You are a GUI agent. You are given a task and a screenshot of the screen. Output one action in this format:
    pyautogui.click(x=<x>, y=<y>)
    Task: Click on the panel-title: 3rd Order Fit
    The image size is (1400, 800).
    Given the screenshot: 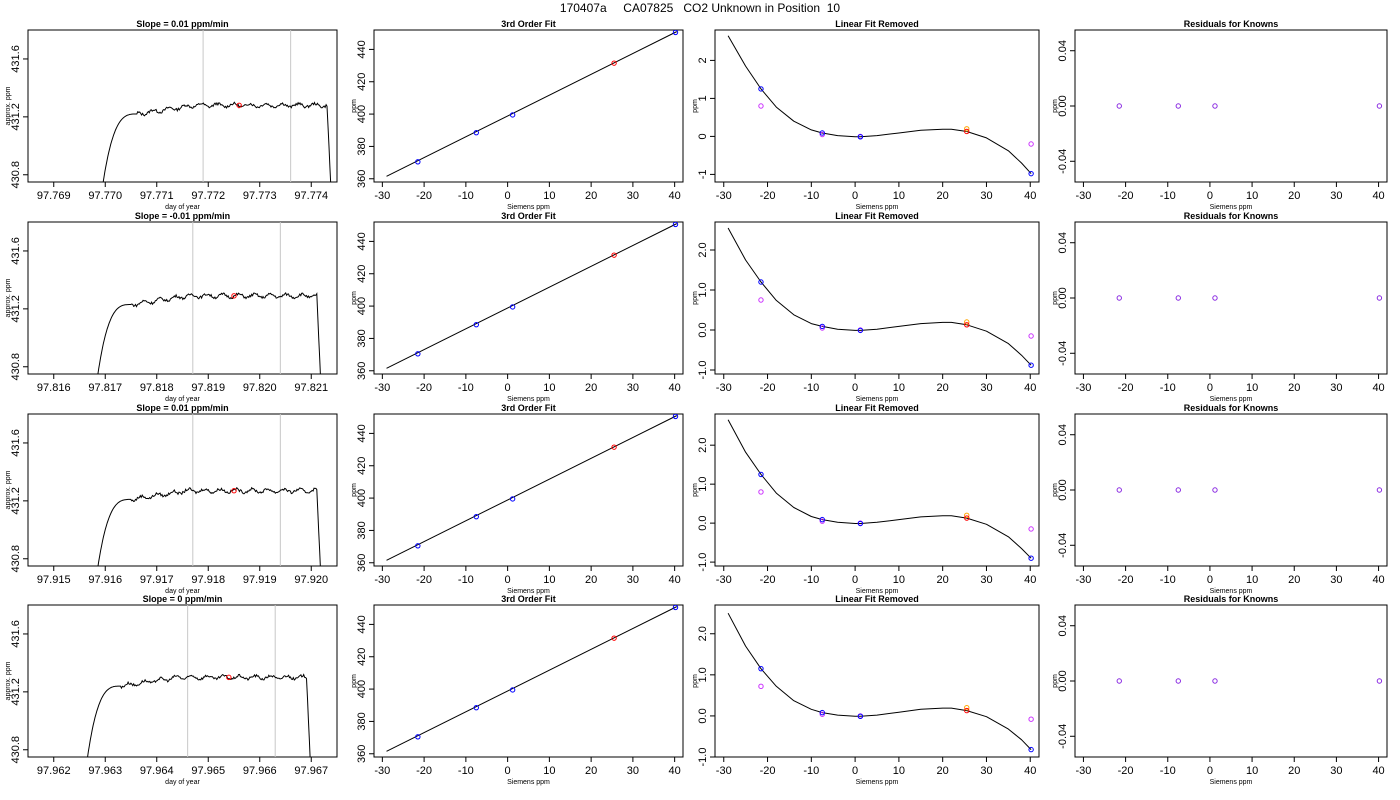 What is the action you would take?
    pyautogui.click(x=528, y=24)
    